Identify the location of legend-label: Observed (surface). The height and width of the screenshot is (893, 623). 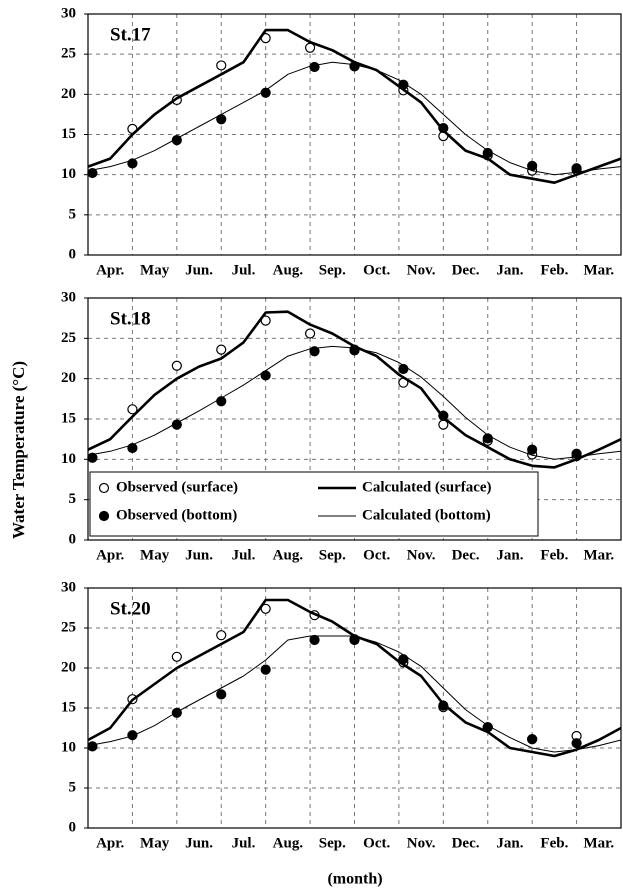
(177, 487).